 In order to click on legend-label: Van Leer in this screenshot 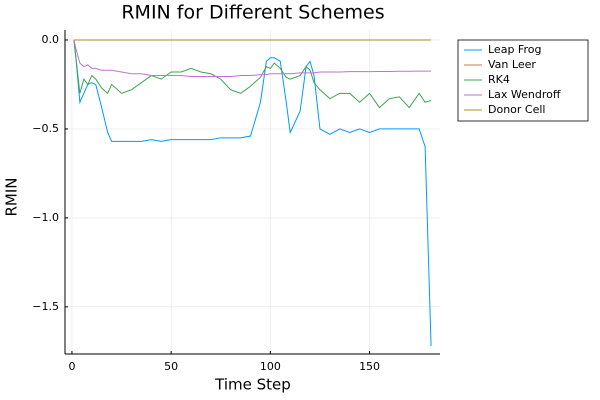, I will do `click(512, 64)`.